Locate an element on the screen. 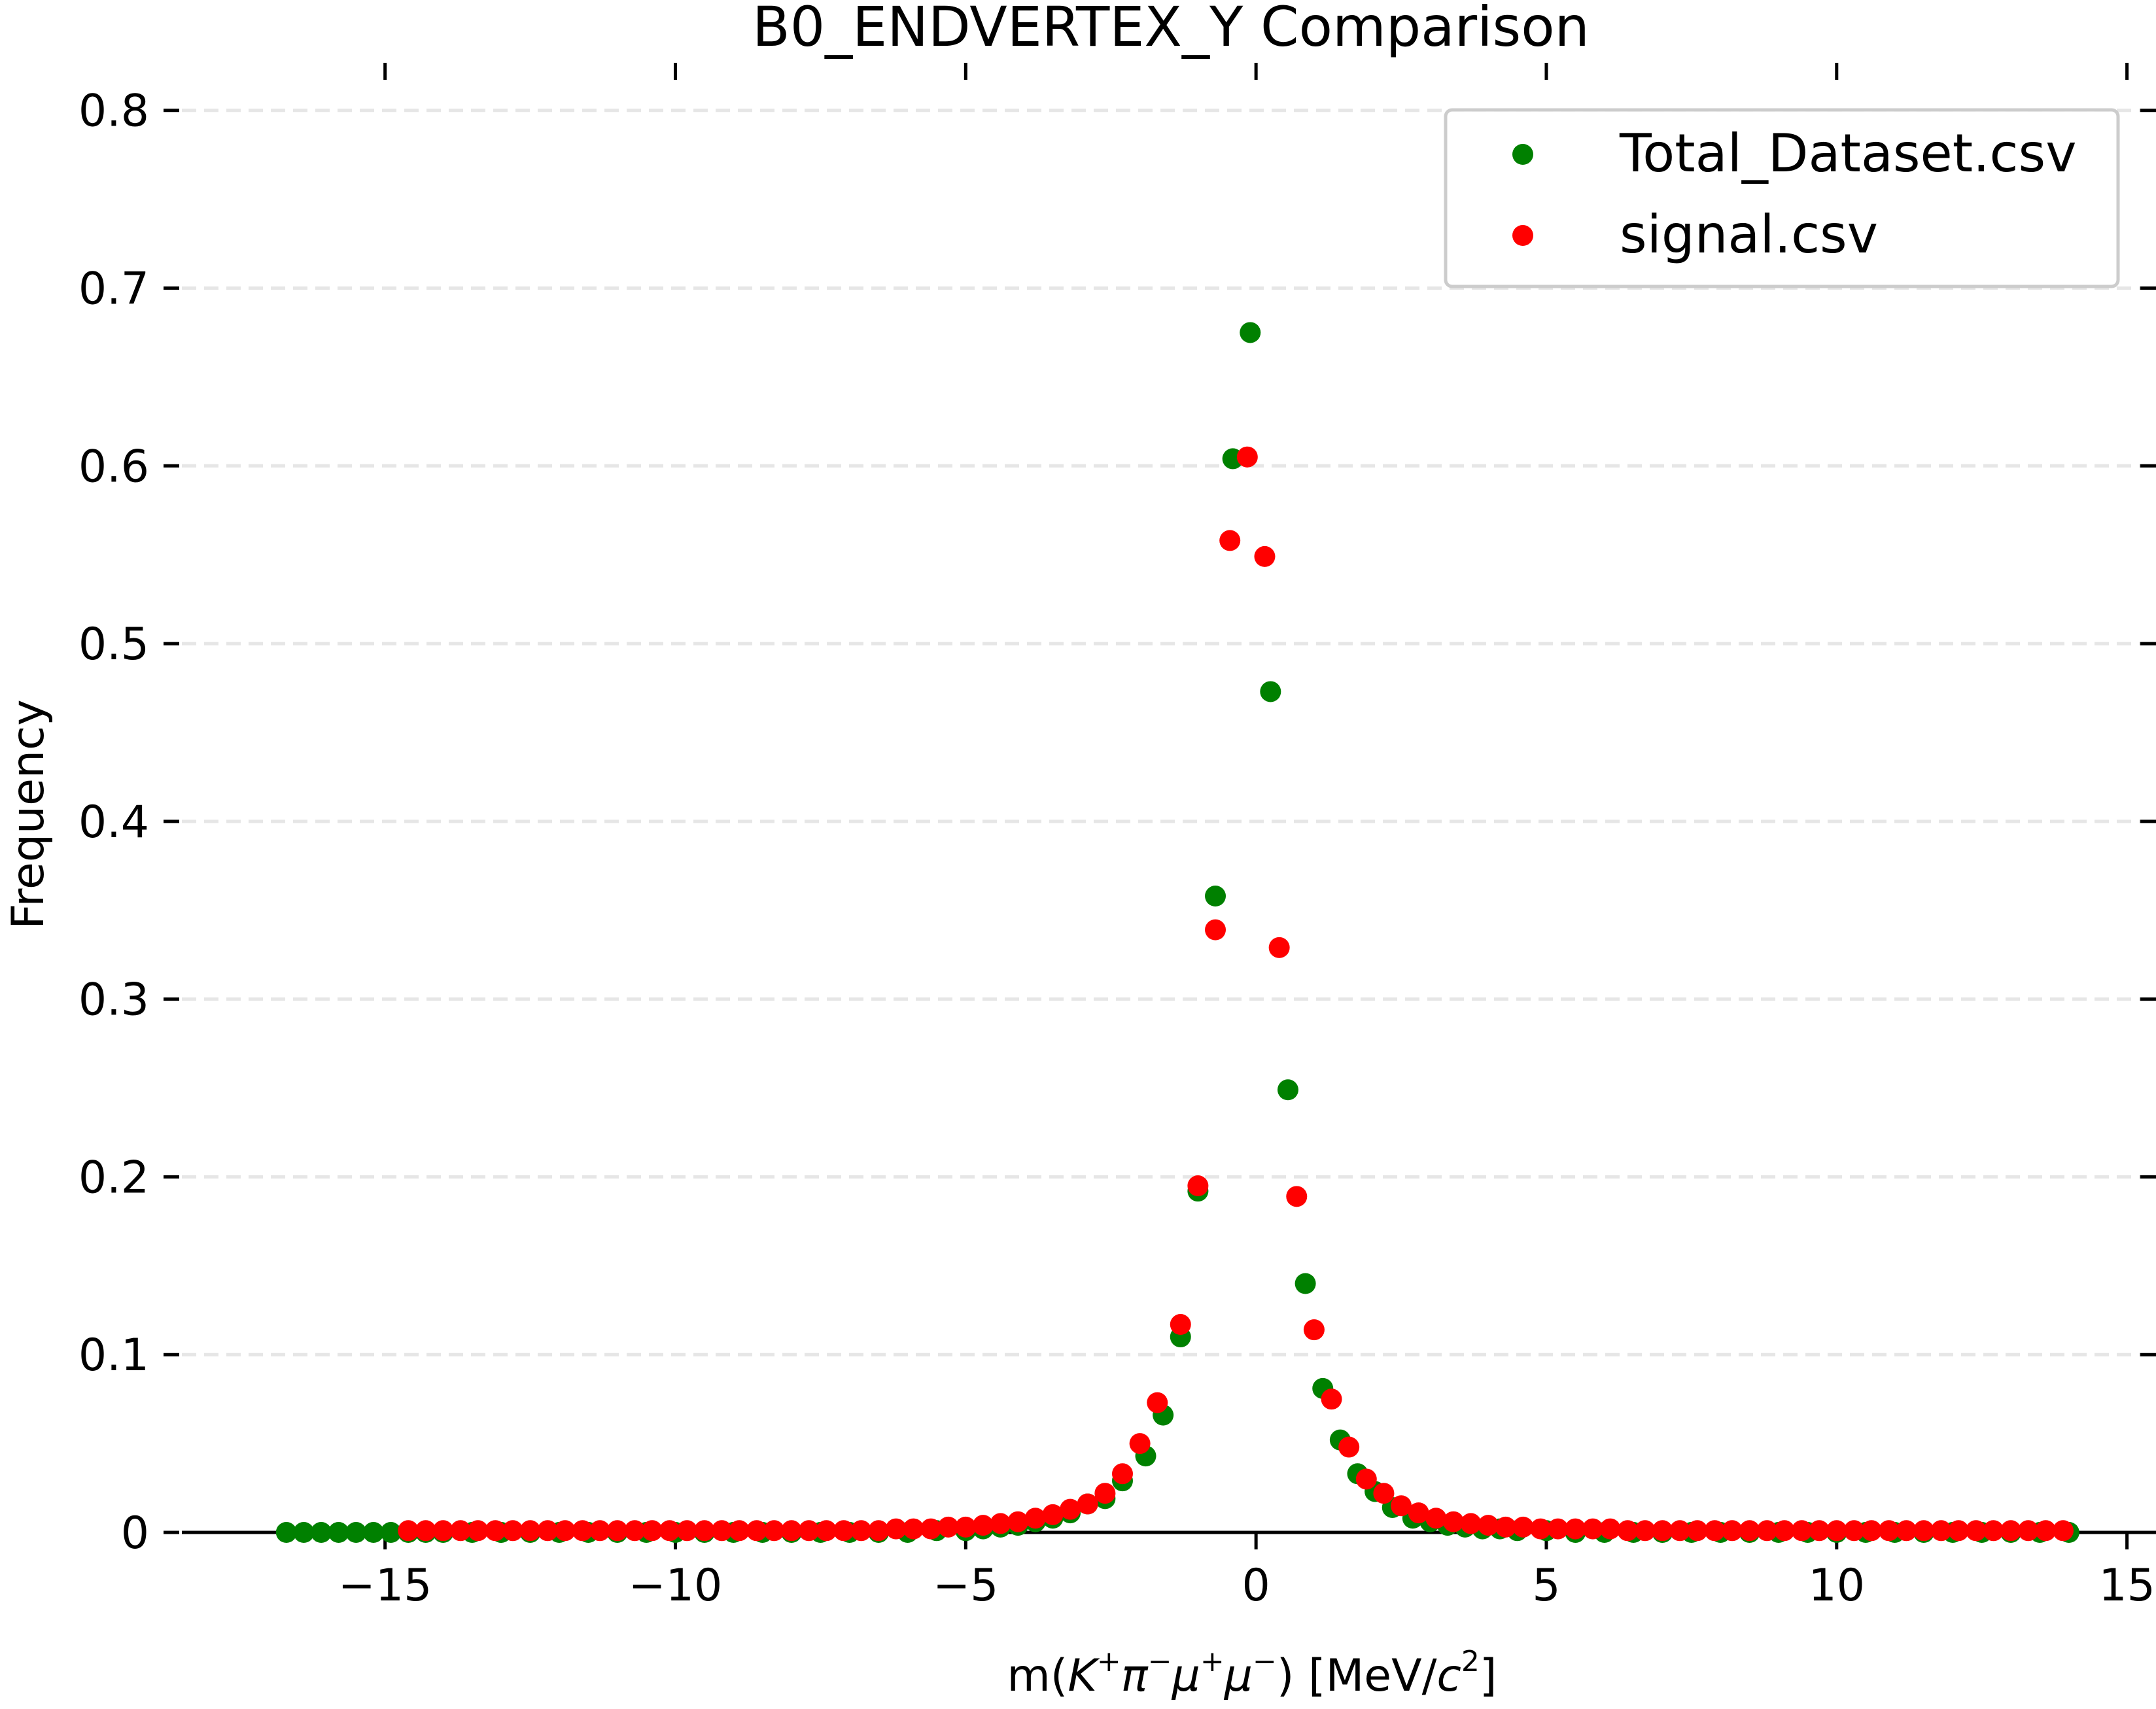 This screenshot has width=2156, height=1709. legend-marker-signal is located at coordinates (1522, 235).